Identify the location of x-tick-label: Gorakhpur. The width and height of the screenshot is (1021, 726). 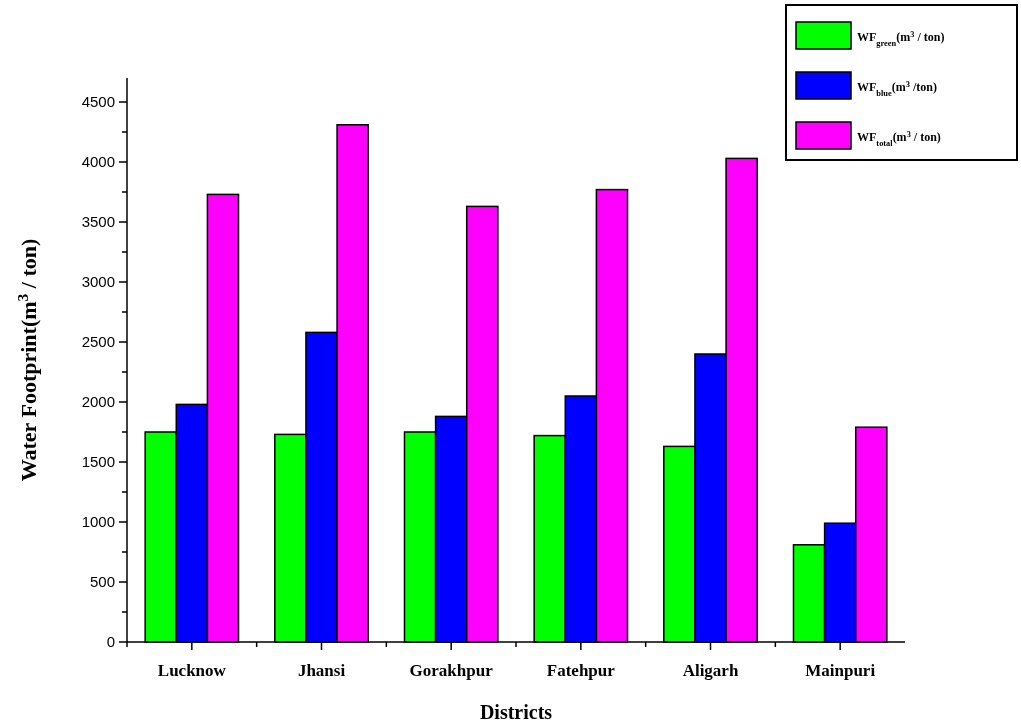
(451, 670).